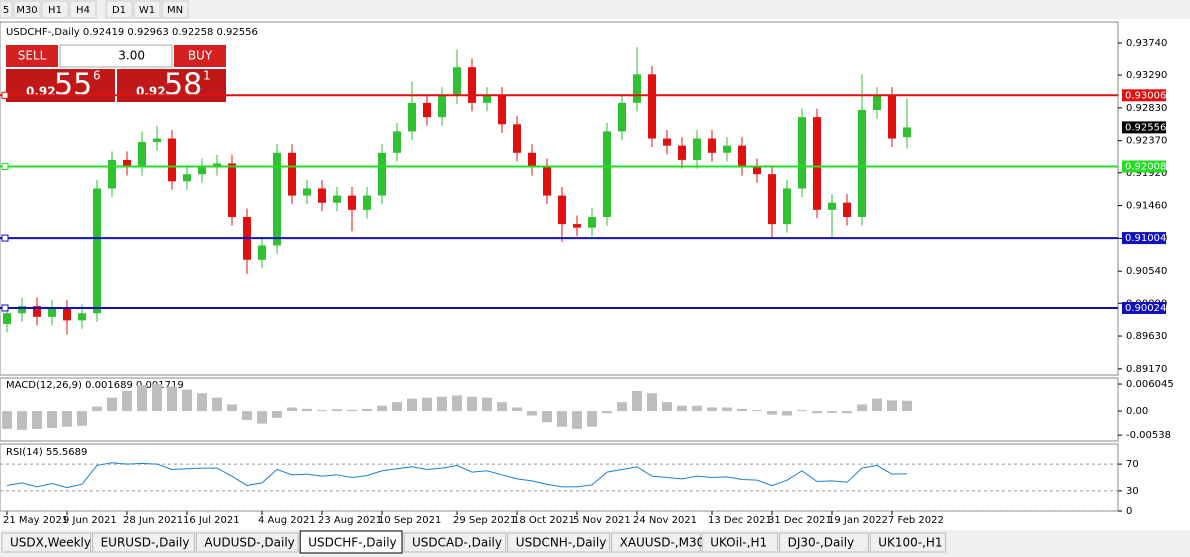  I want to click on rsi-title: RSI(14) 55.5689, so click(46, 452).